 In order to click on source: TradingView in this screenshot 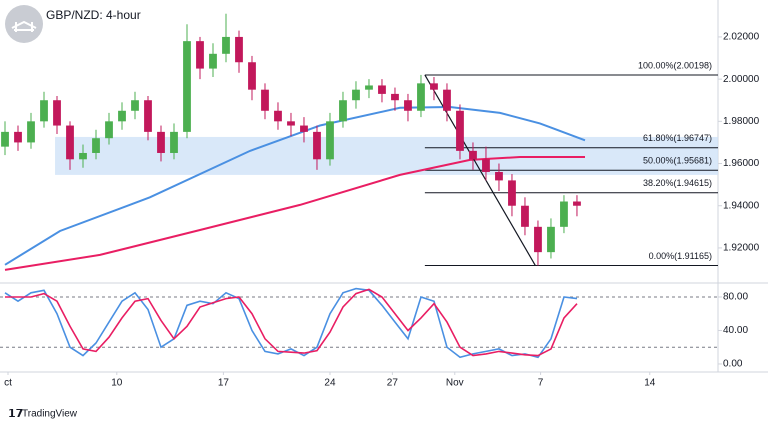, I will do `click(50, 414)`.